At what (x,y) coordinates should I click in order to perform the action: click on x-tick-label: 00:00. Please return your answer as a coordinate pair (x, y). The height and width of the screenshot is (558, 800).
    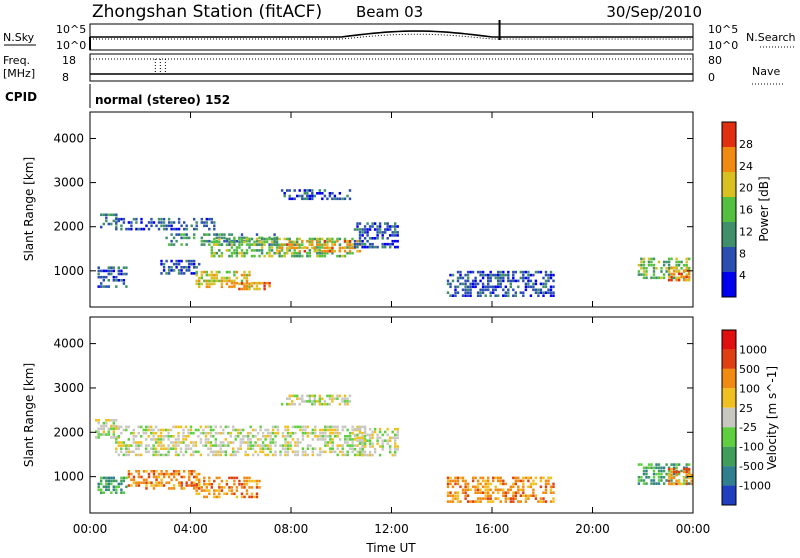
    Looking at the image, I should click on (693, 529).